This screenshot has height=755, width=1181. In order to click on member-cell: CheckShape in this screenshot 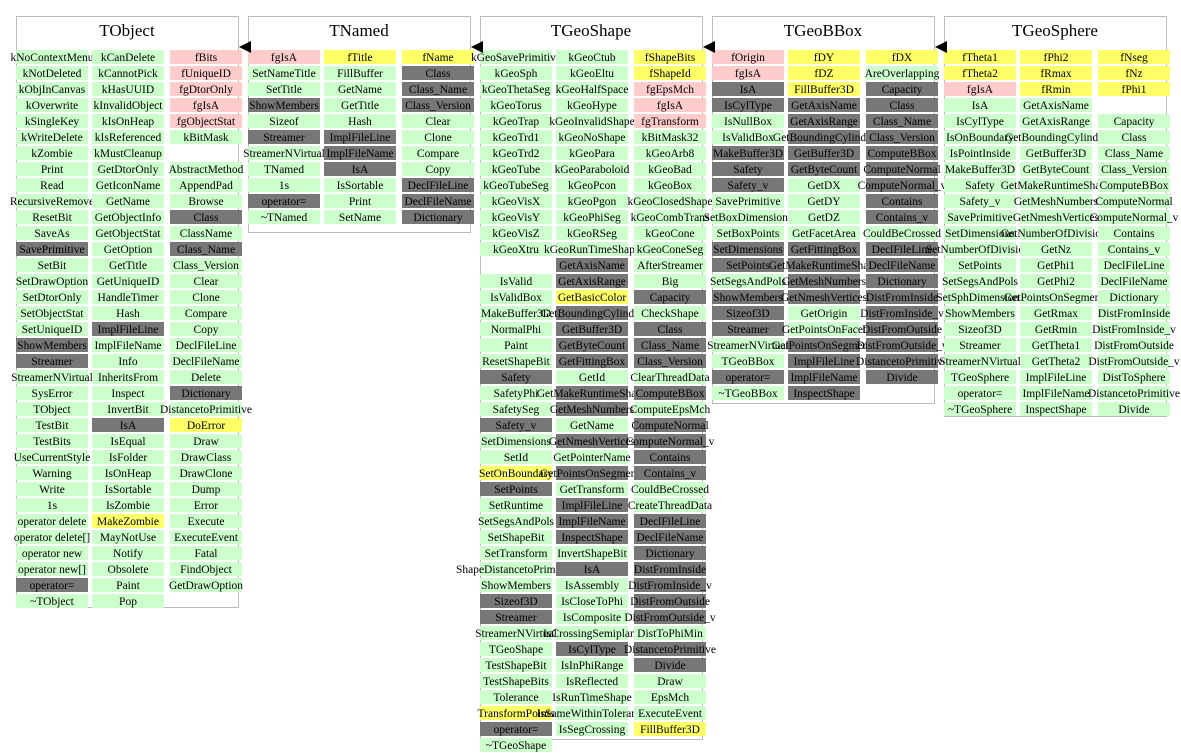, I will do `click(670, 313)`.